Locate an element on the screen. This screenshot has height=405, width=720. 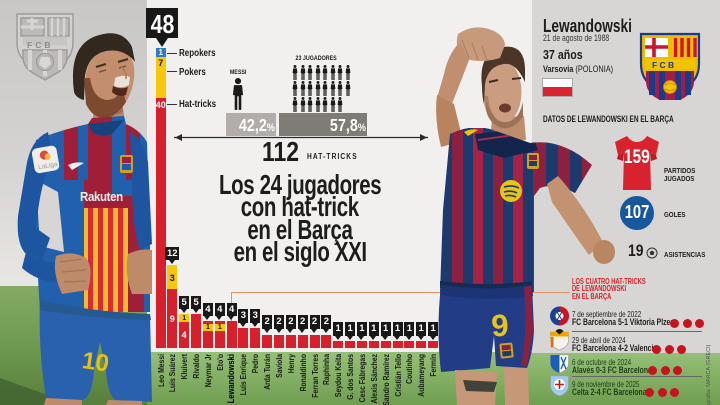
svg-text: FCB is located at coordinates (40, 45).